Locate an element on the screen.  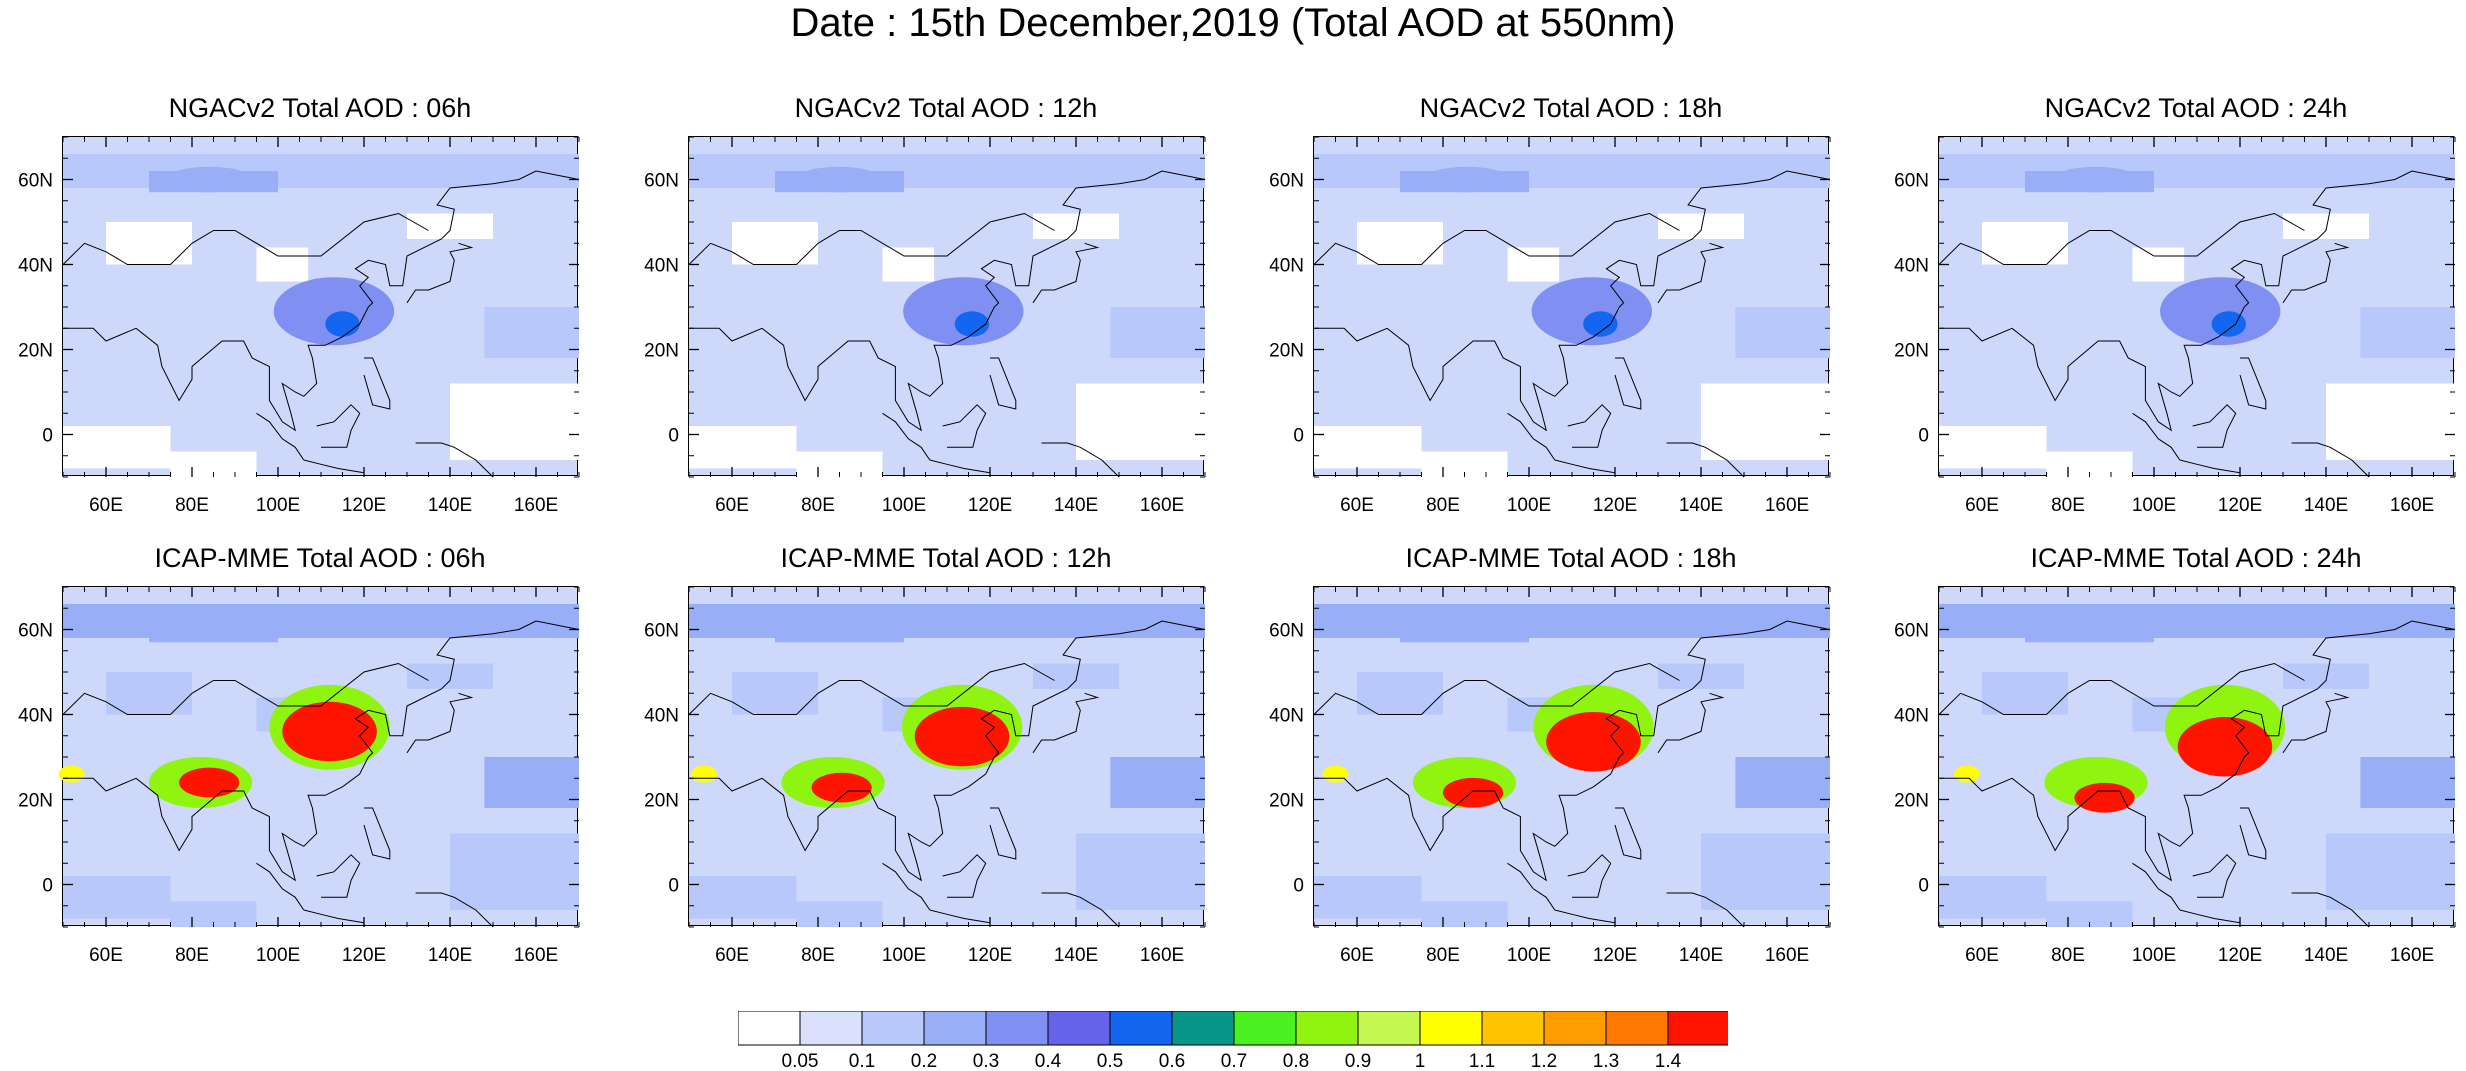
colorbar-label: 0.9 is located at coordinates (1358, 1061).